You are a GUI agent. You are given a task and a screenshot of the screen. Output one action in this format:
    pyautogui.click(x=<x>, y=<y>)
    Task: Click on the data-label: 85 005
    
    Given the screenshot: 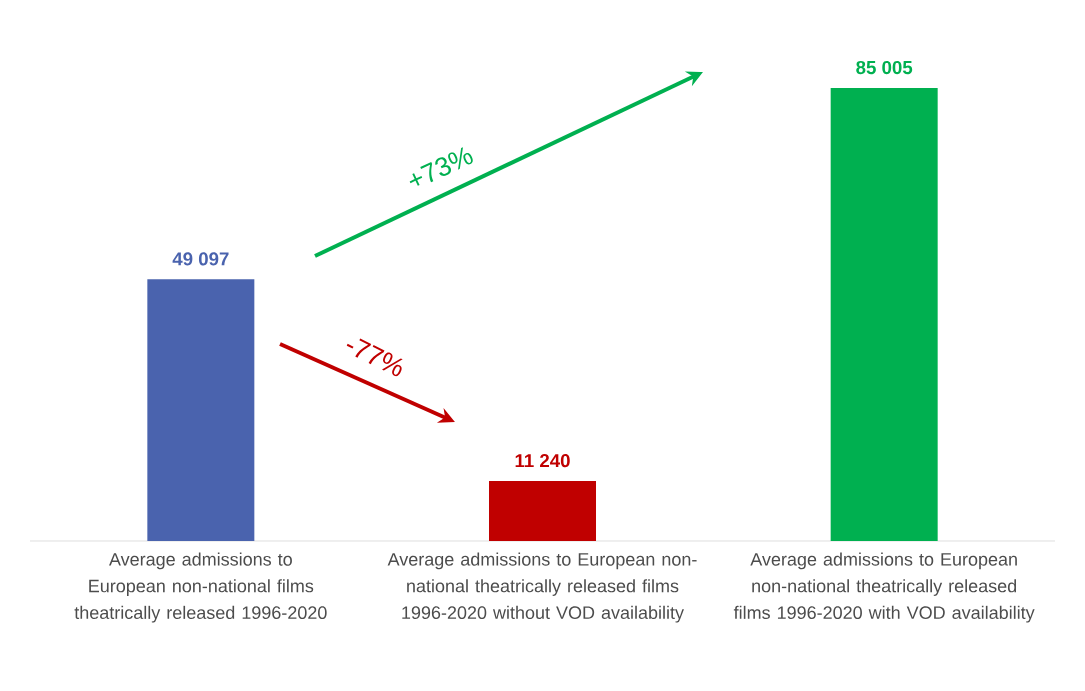 What is the action you would take?
    pyautogui.click(x=884, y=67)
    